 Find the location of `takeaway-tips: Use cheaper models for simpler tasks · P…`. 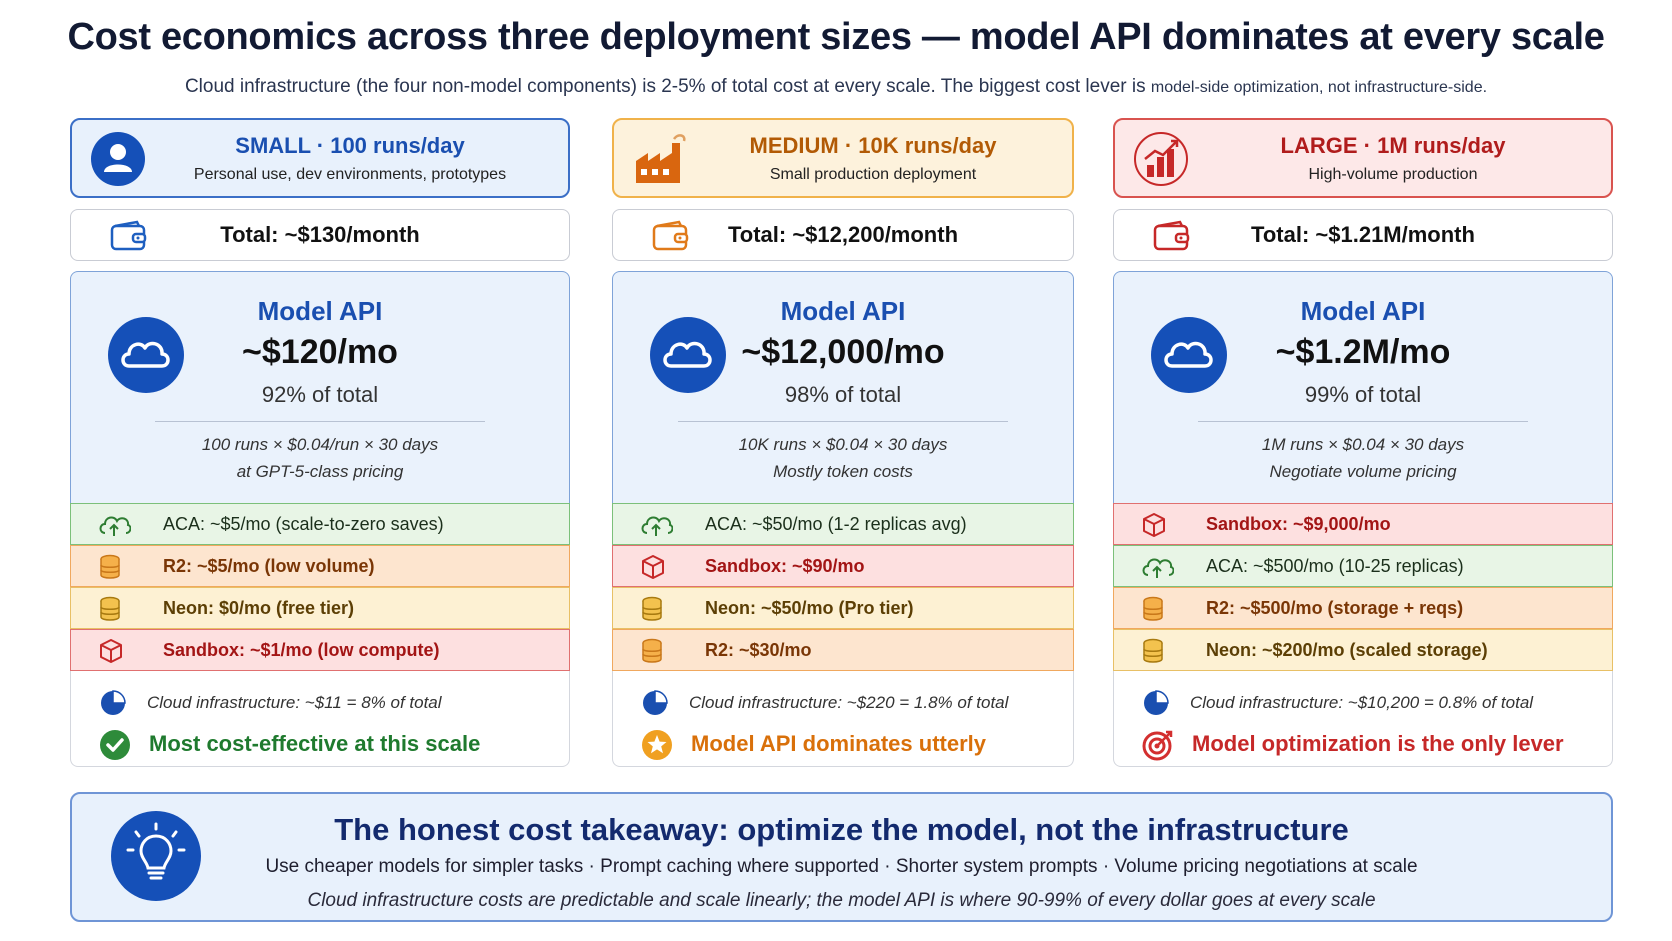

takeaway-tips: Use cheaper models for simpler tasks · P… is located at coordinates (841, 866).